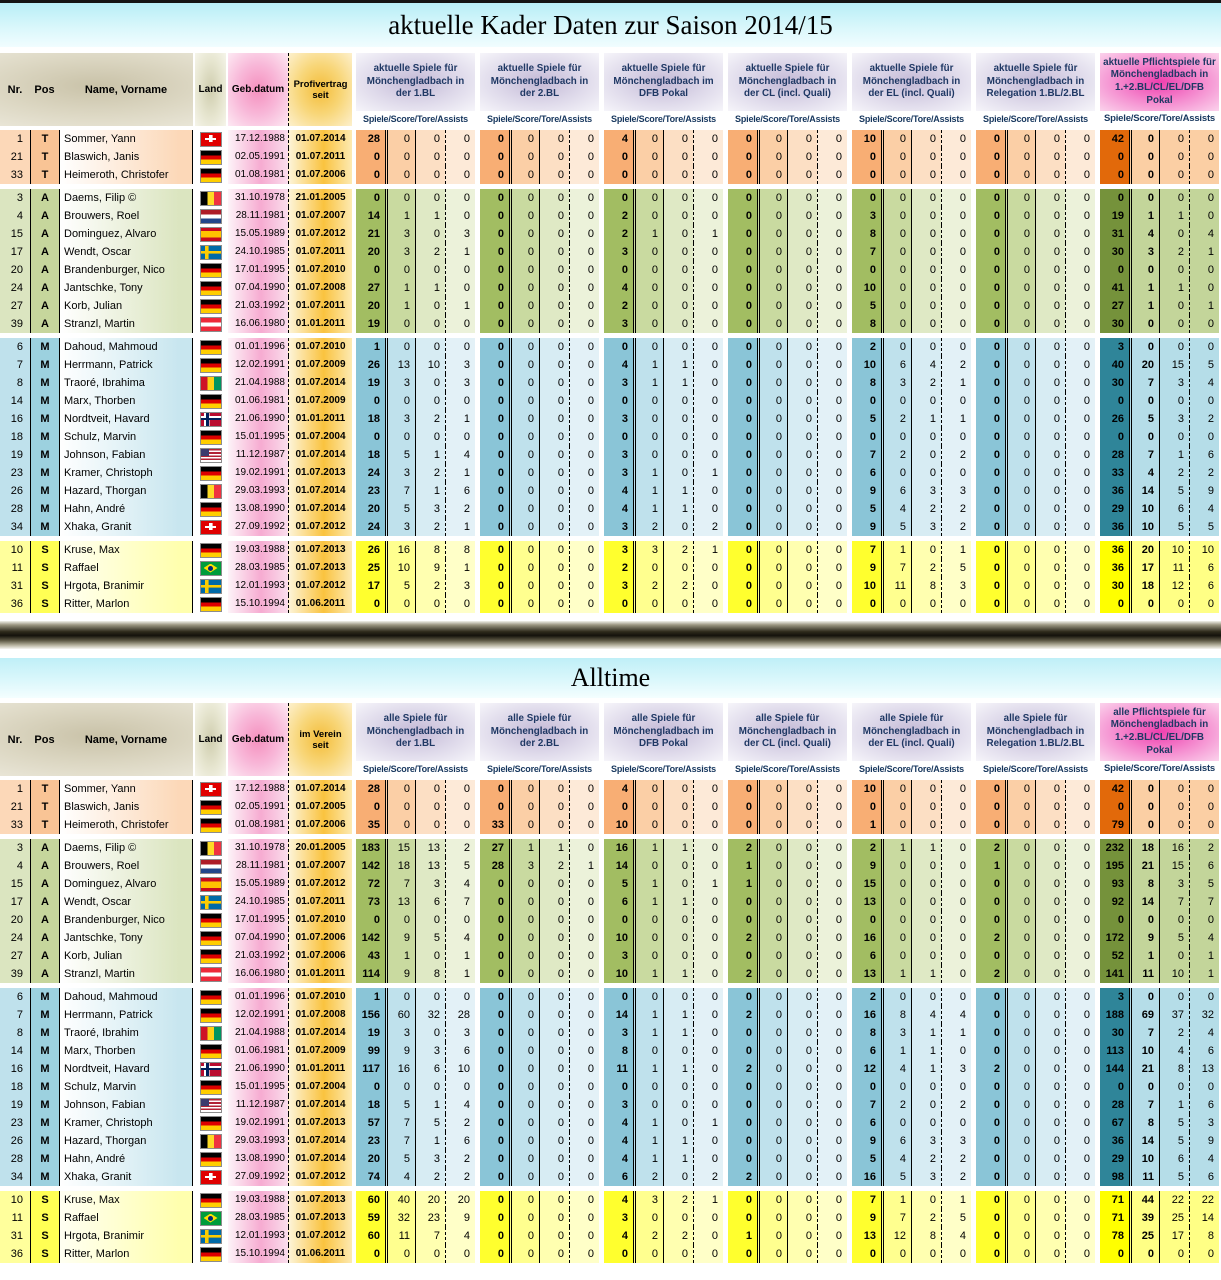 The height and width of the screenshot is (1280, 1221). Describe the element at coordinates (15, 1159) in the screenshot. I see `cell-number: 28` at that location.